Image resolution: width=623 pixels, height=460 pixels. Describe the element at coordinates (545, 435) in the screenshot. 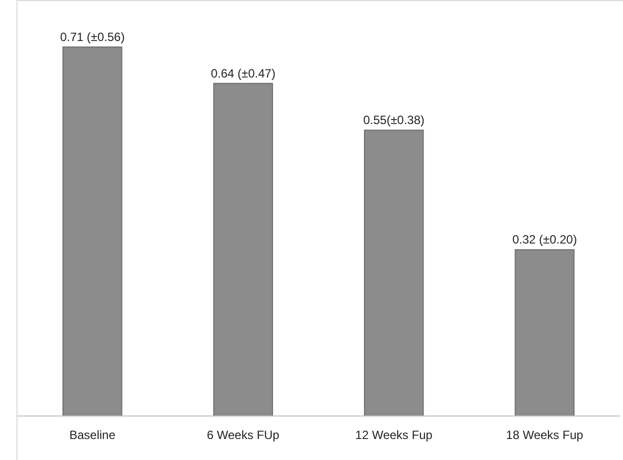

I see `x-tick-label: 18 Weeks Fup` at that location.